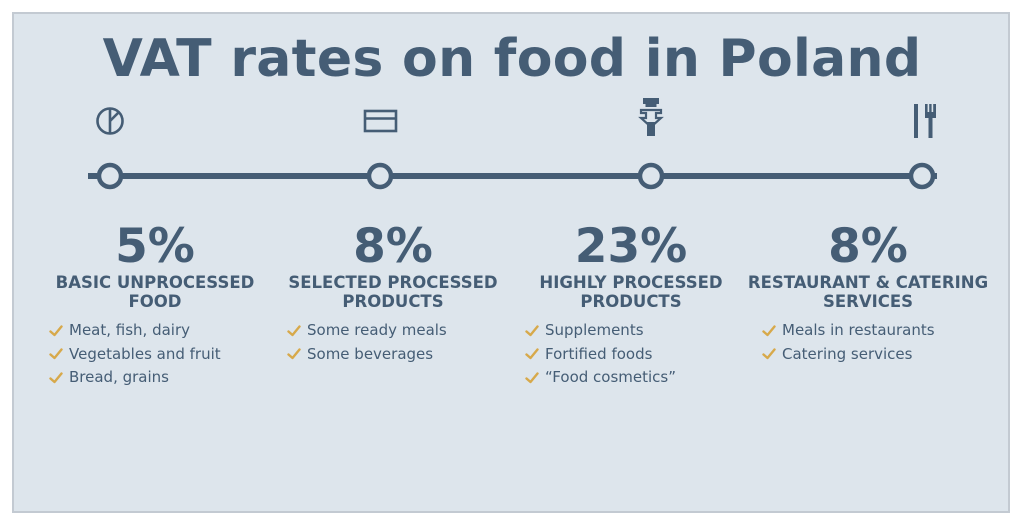 This screenshot has width=1024, height=527. I want to click on rate-value: 5%, so click(155, 246).